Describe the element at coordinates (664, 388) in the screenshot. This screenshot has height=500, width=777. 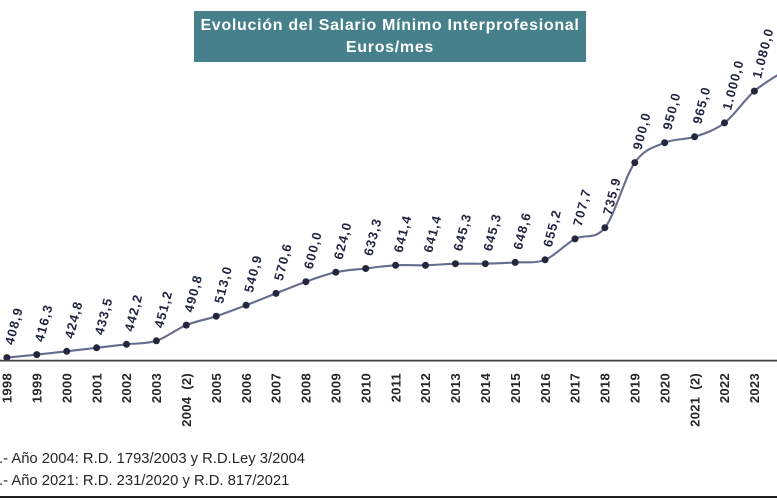
I see `svg-text: 2020` at that location.